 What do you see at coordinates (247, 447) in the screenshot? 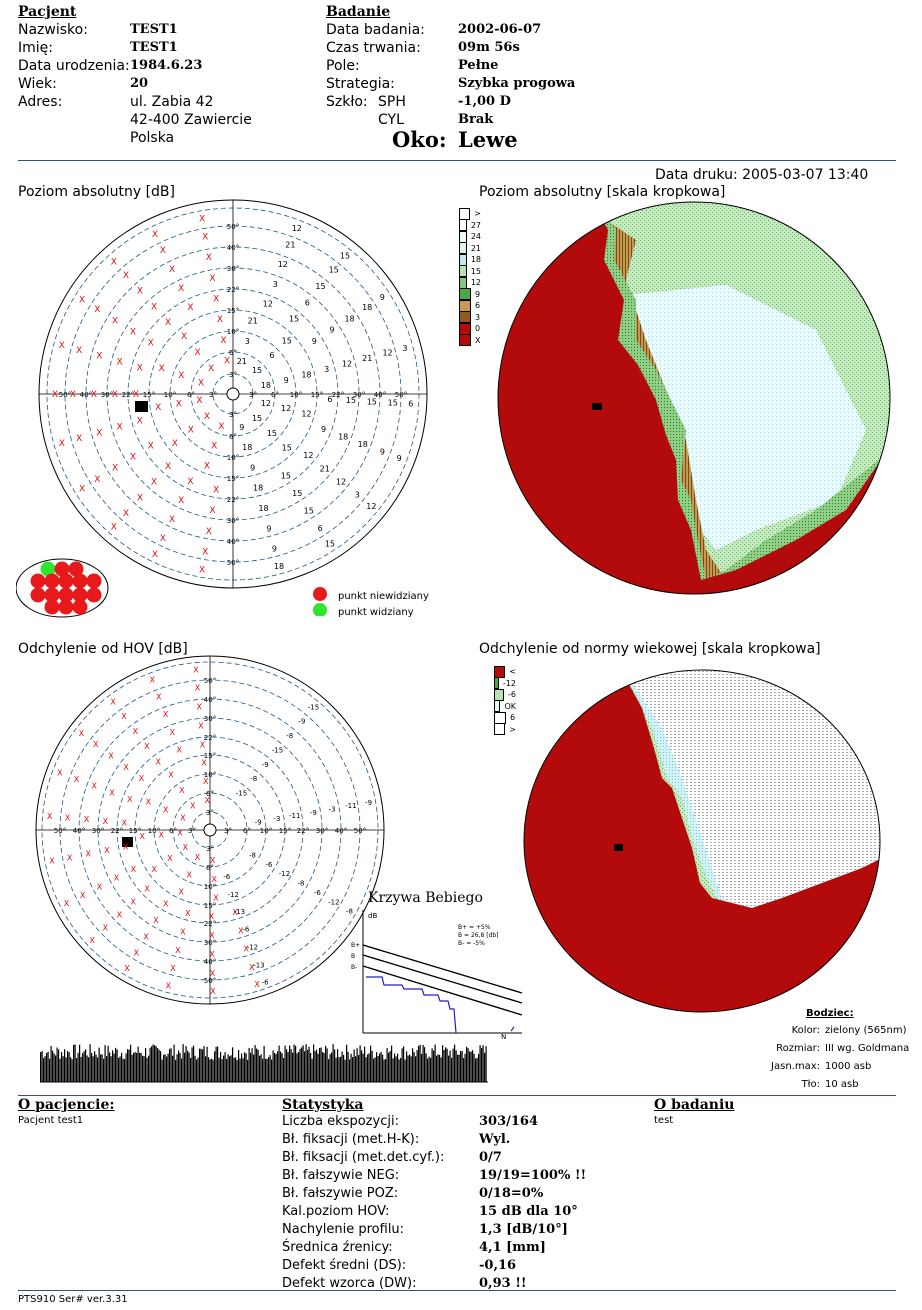
I see `threshold-value: 18` at bounding box center [247, 447].